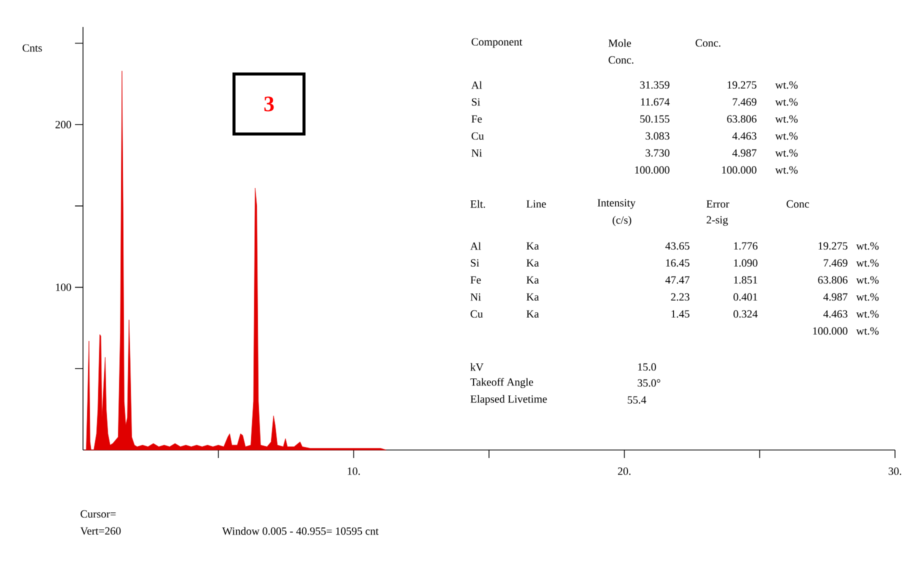 The height and width of the screenshot is (584, 918). I want to click on annotation: 43.65, so click(677, 246).